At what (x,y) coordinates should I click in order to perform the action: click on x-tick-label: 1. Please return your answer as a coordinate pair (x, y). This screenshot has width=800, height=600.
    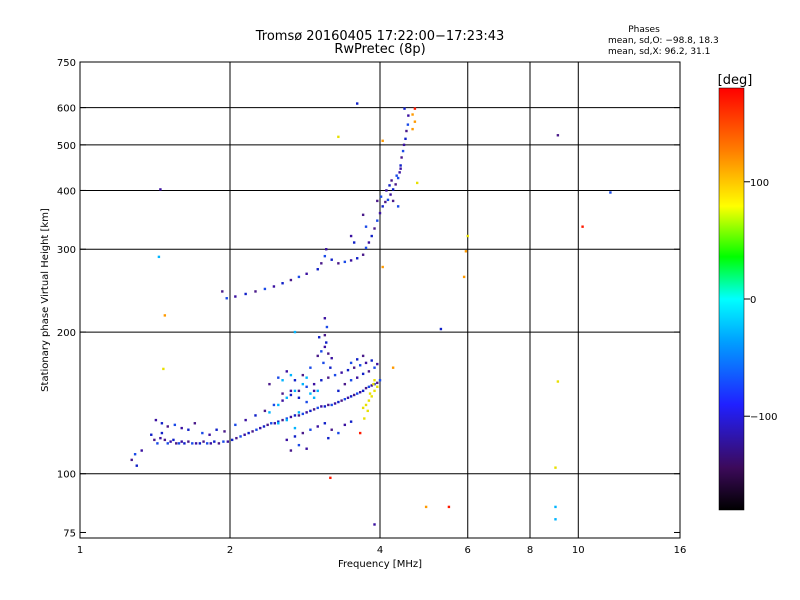
    Looking at the image, I should click on (80, 550).